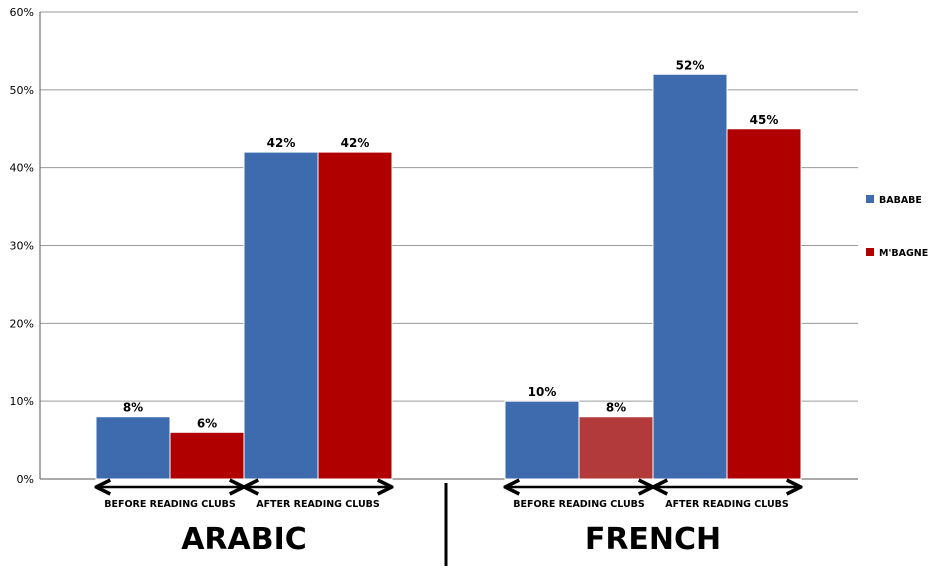 The width and height of the screenshot is (945, 570). What do you see at coordinates (897, 227) in the screenshot?
I see `legend: BABABE M'BAGNE` at bounding box center [897, 227].